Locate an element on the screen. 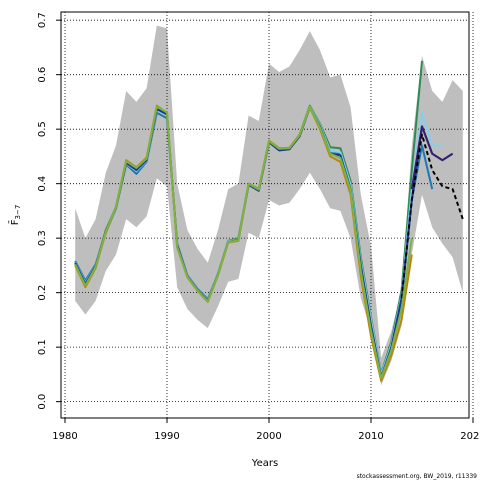 The image size is (480, 480). x-axis-label: Years is located at coordinates (264, 463).